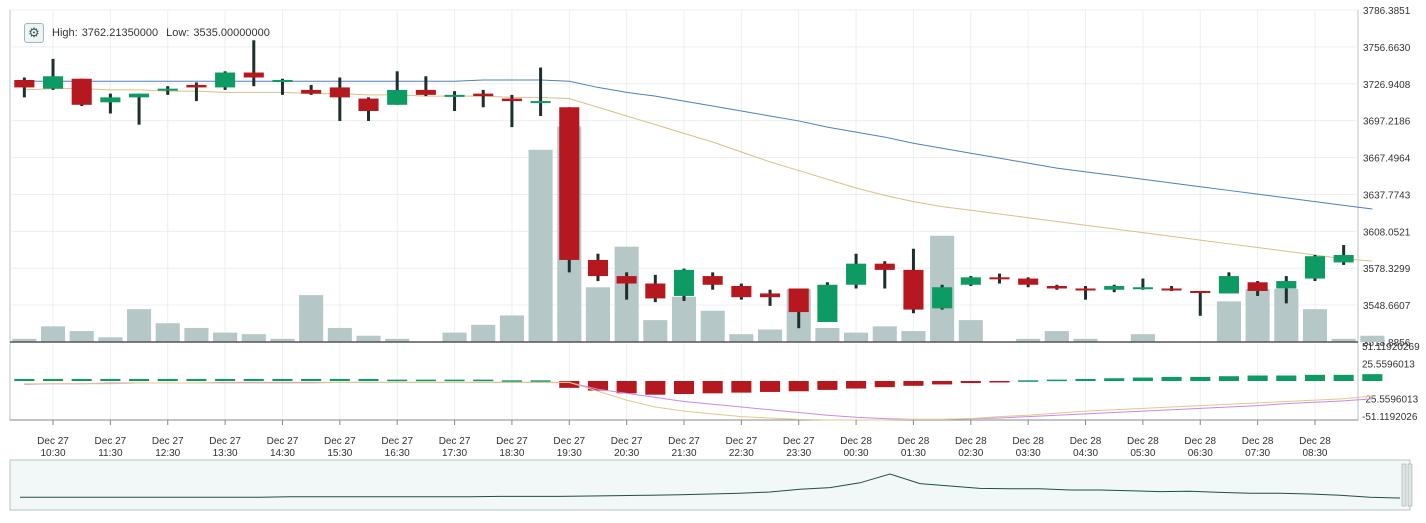  Describe the element at coordinates (1387, 306) in the screenshot. I see `price-tick-label: 3548.6607` at that location.